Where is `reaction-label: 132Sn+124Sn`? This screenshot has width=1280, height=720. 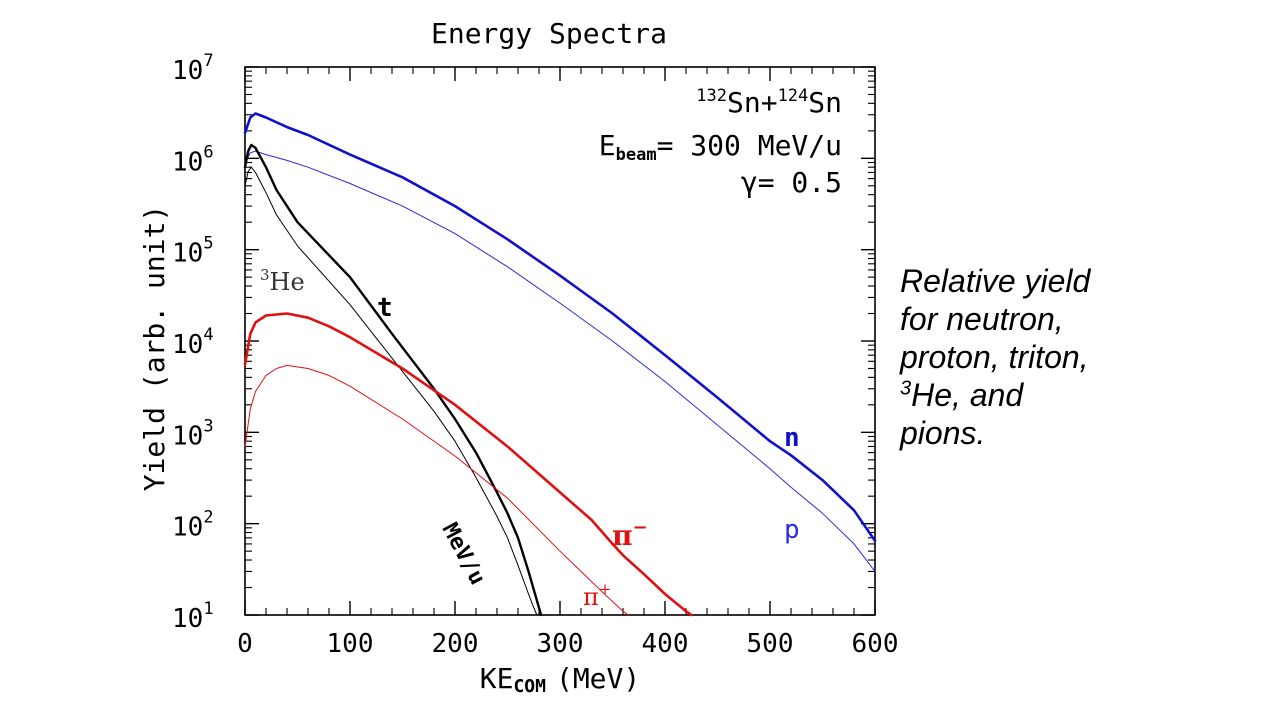 reaction-label: 132Sn+124Sn is located at coordinates (769, 102).